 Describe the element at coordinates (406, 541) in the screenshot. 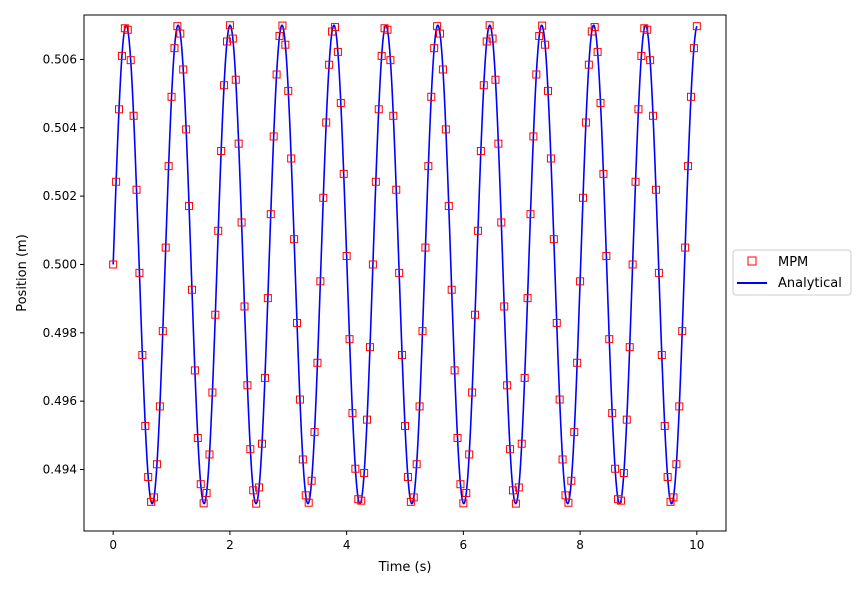

I see `x-axis-ticks: 0 2 4 6 8 10` at that location.